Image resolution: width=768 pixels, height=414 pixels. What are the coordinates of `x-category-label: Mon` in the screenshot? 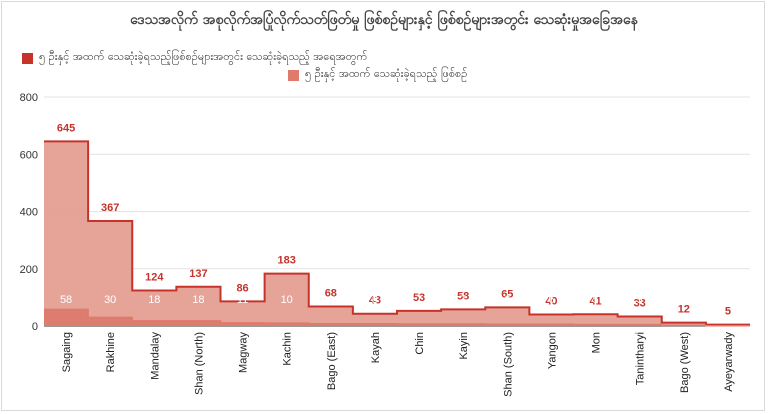 It's located at (597, 342).